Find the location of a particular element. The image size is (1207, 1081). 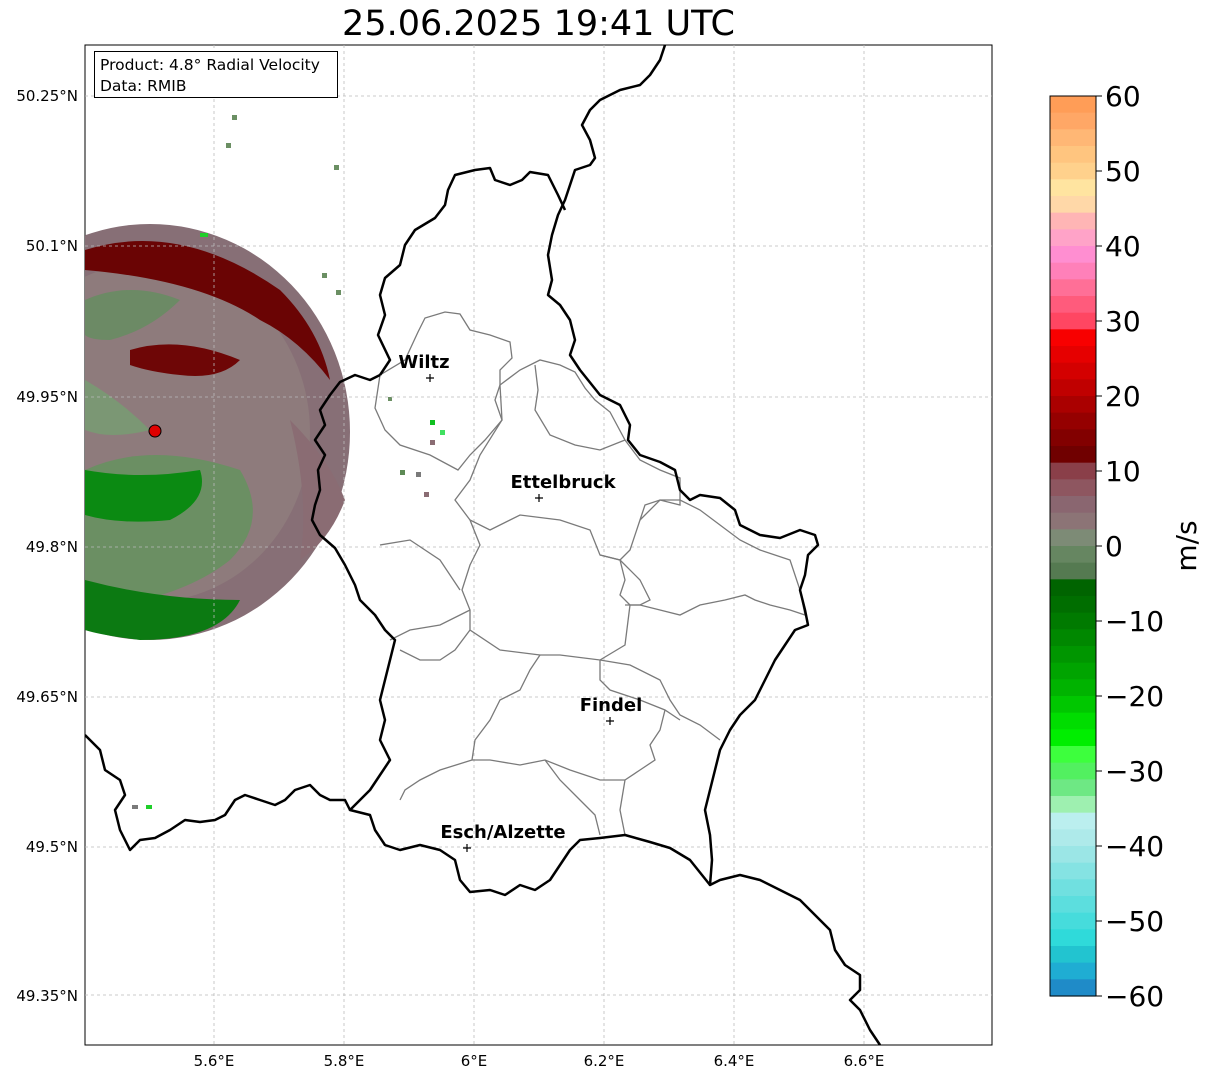

data-source-label: Data: RMIB is located at coordinates (143, 86).